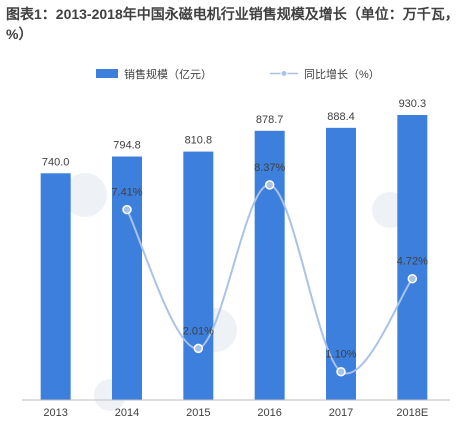 This screenshot has height=424, width=465. I want to click on x-tick-label: 2017, so click(341, 413).